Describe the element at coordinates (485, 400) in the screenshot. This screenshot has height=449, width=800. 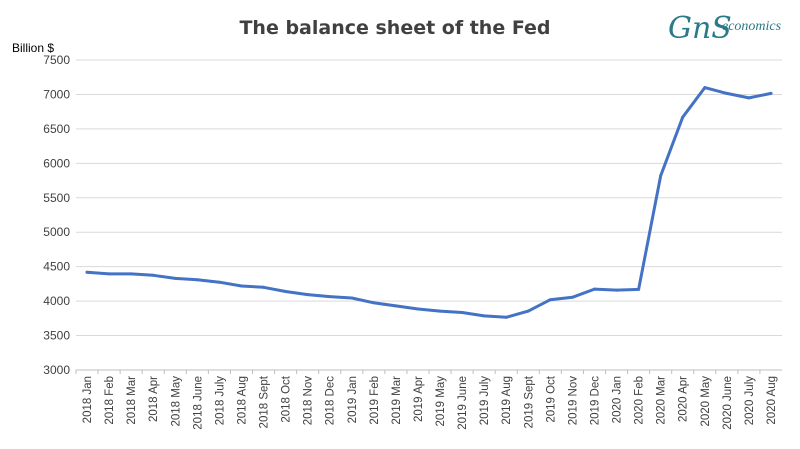
I see `x-tick-label: 2019 July` at that location.